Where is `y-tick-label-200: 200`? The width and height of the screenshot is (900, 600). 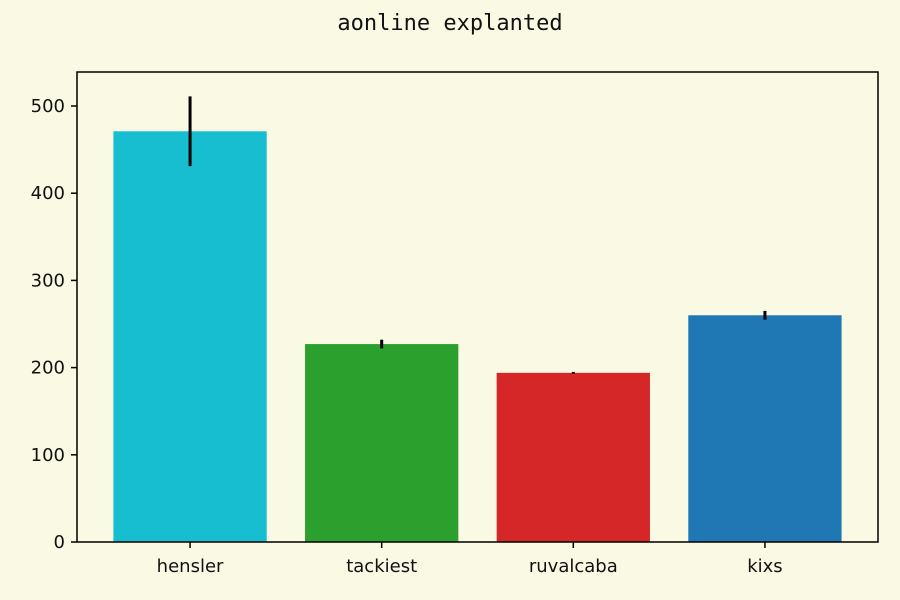
y-tick-label-200: 200 is located at coordinates (48, 368).